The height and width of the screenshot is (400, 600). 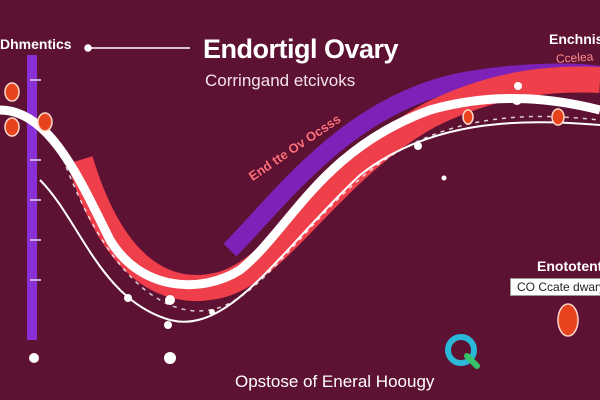 I want to click on right-mid-label: Enototenton, so click(x=568, y=266).